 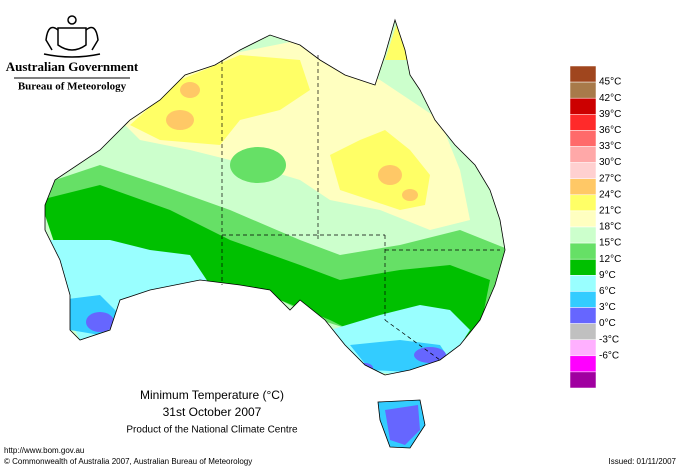 What do you see at coordinates (610, 259) in the screenshot?
I see `legend-label: 12°C` at bounding box center [610, 259].